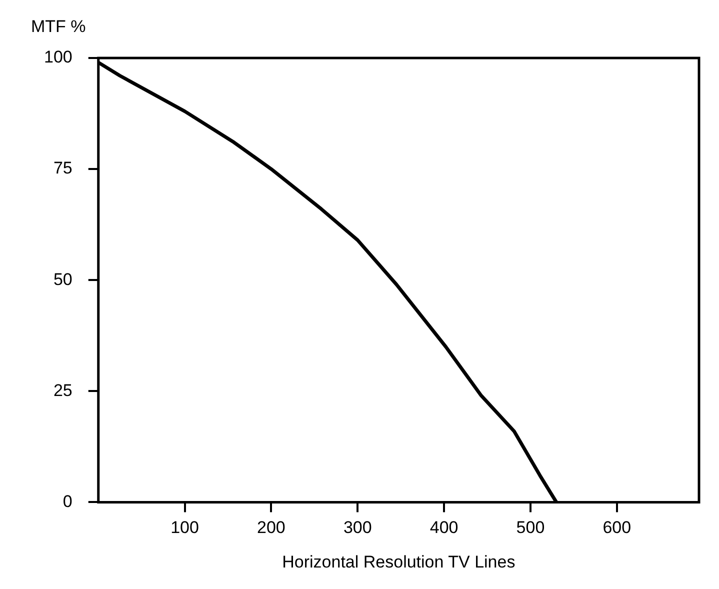 The width and height of the screenshot is (719, 589). Describe the element at coordinates (271, 528) in the screenshot. I see `x-tick-label: 200` at that location.